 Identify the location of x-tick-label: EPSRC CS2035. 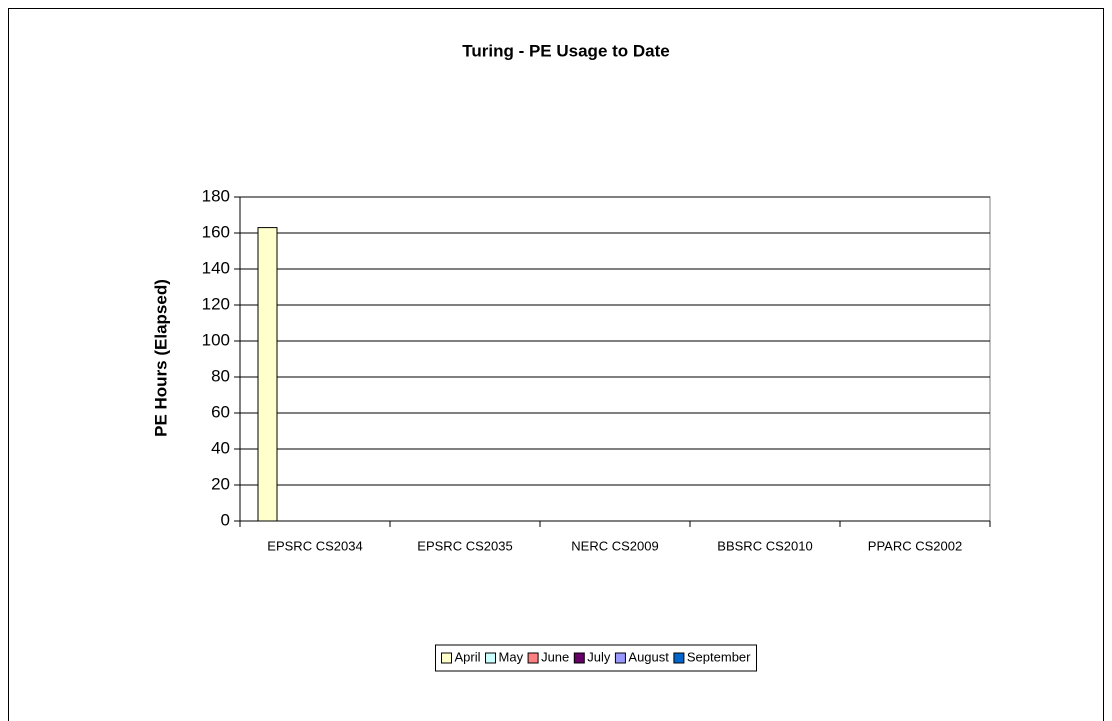
(464, 545).